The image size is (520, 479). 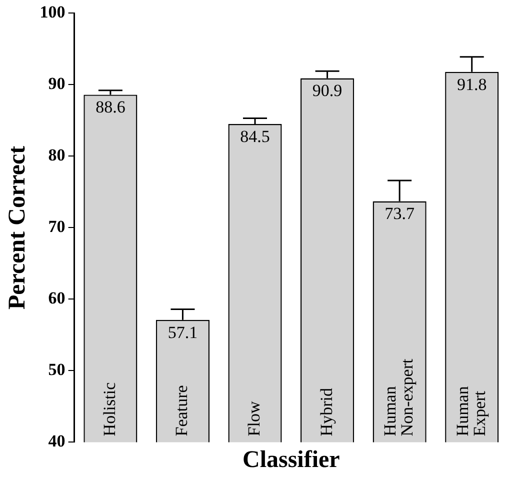 What do you see at coordinates (183, 332) in the screenshot?
I see `data-label: 57.1` at bounding box center [183, 332].